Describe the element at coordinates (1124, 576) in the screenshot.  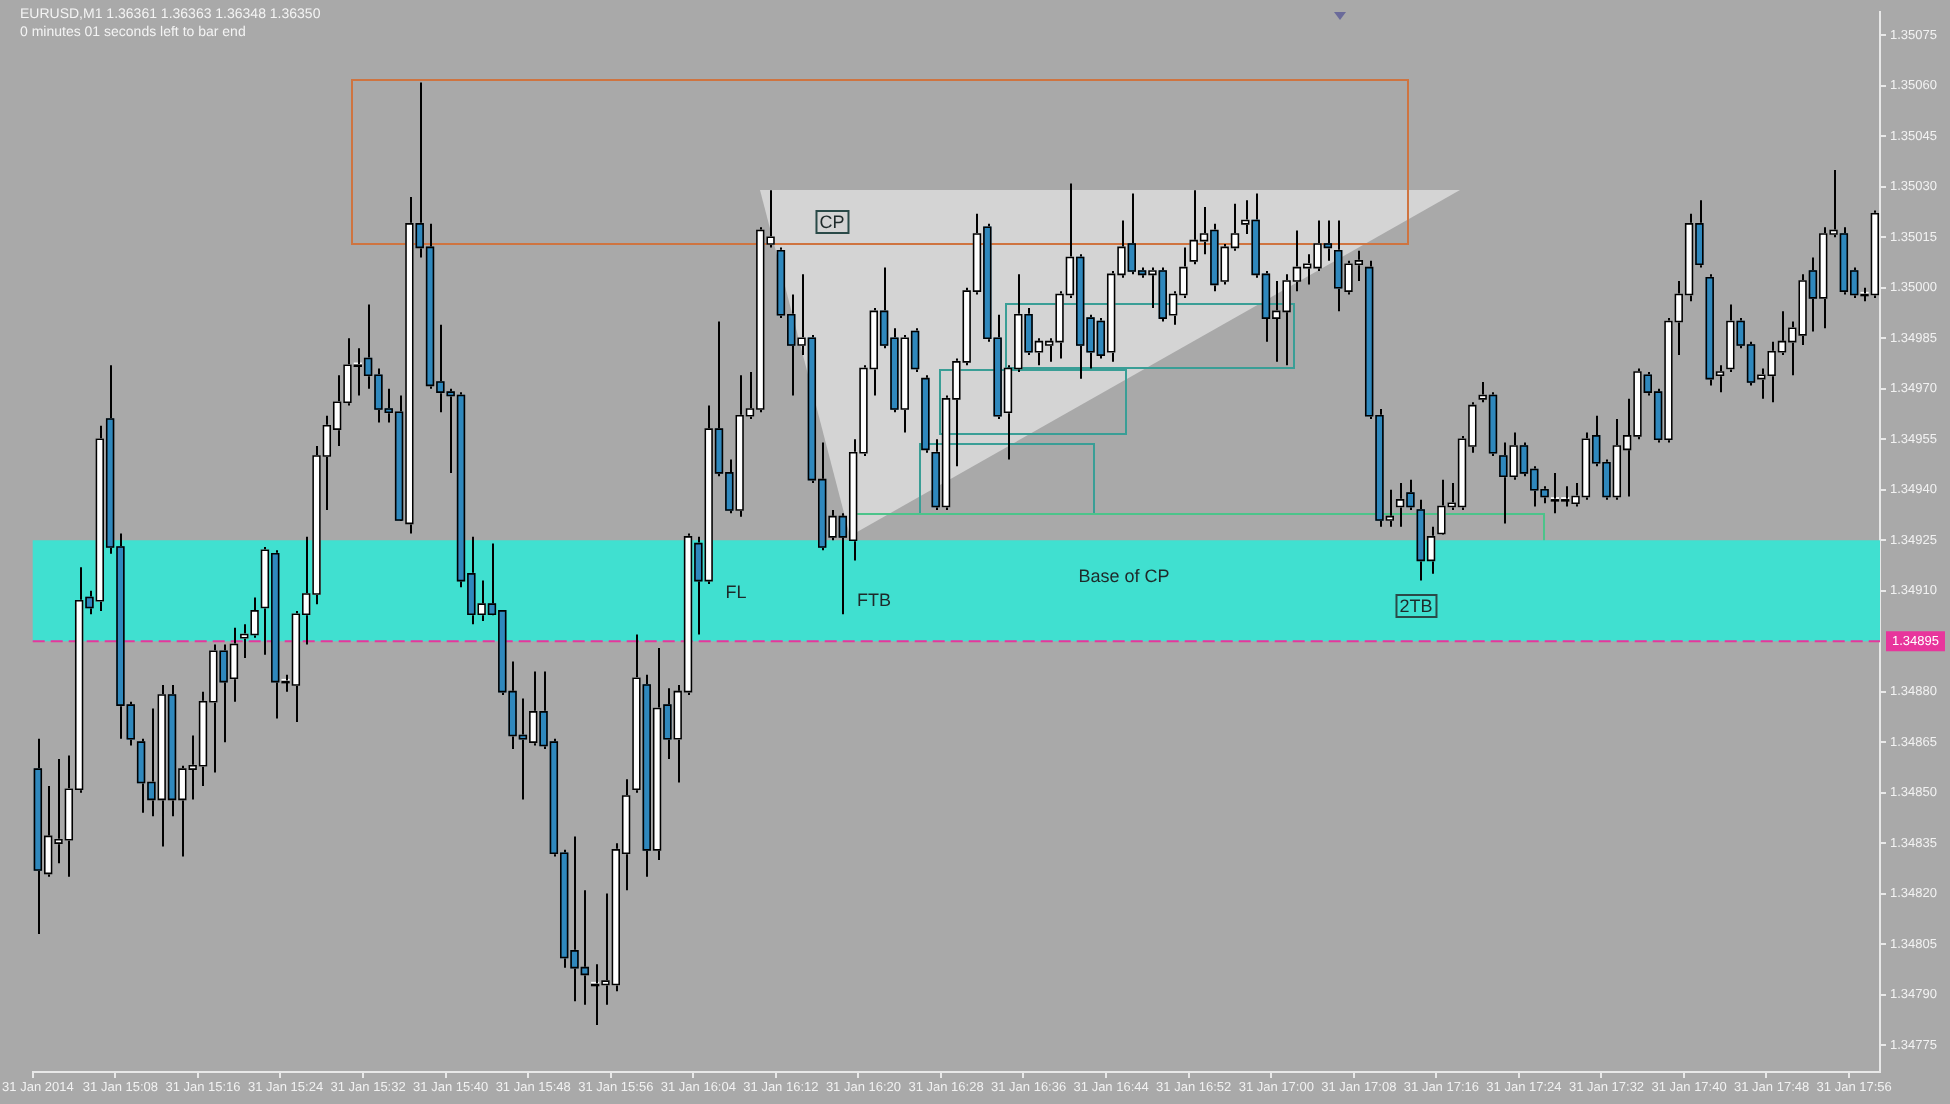
I see `annotation: Base of CP` at that location.